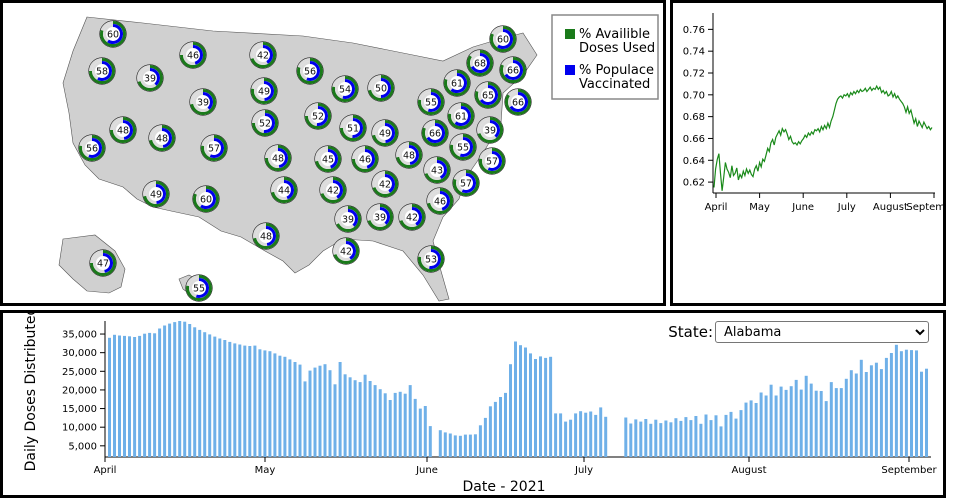  I want to click on bar-x-tick-label: May, so click(265, 470).